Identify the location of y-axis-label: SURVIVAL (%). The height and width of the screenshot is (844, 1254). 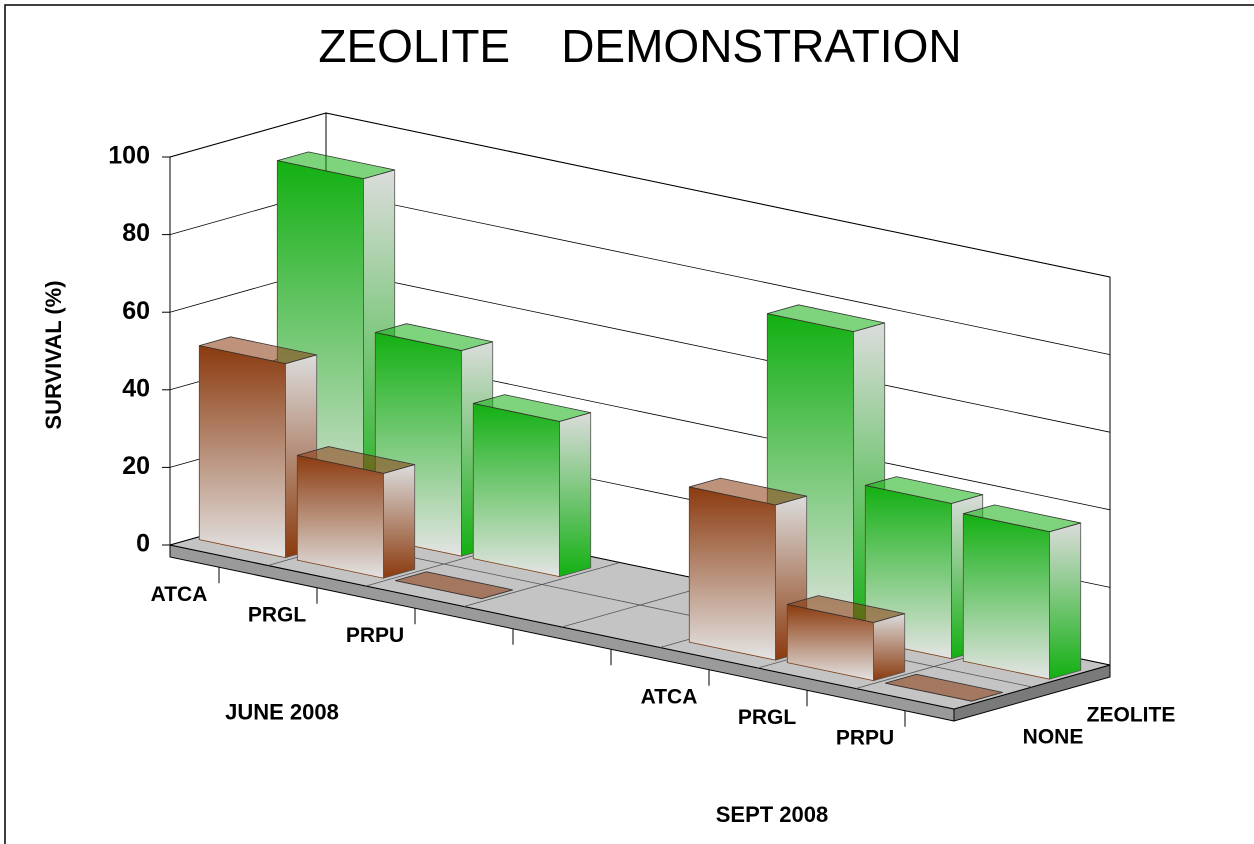
(53, 354).